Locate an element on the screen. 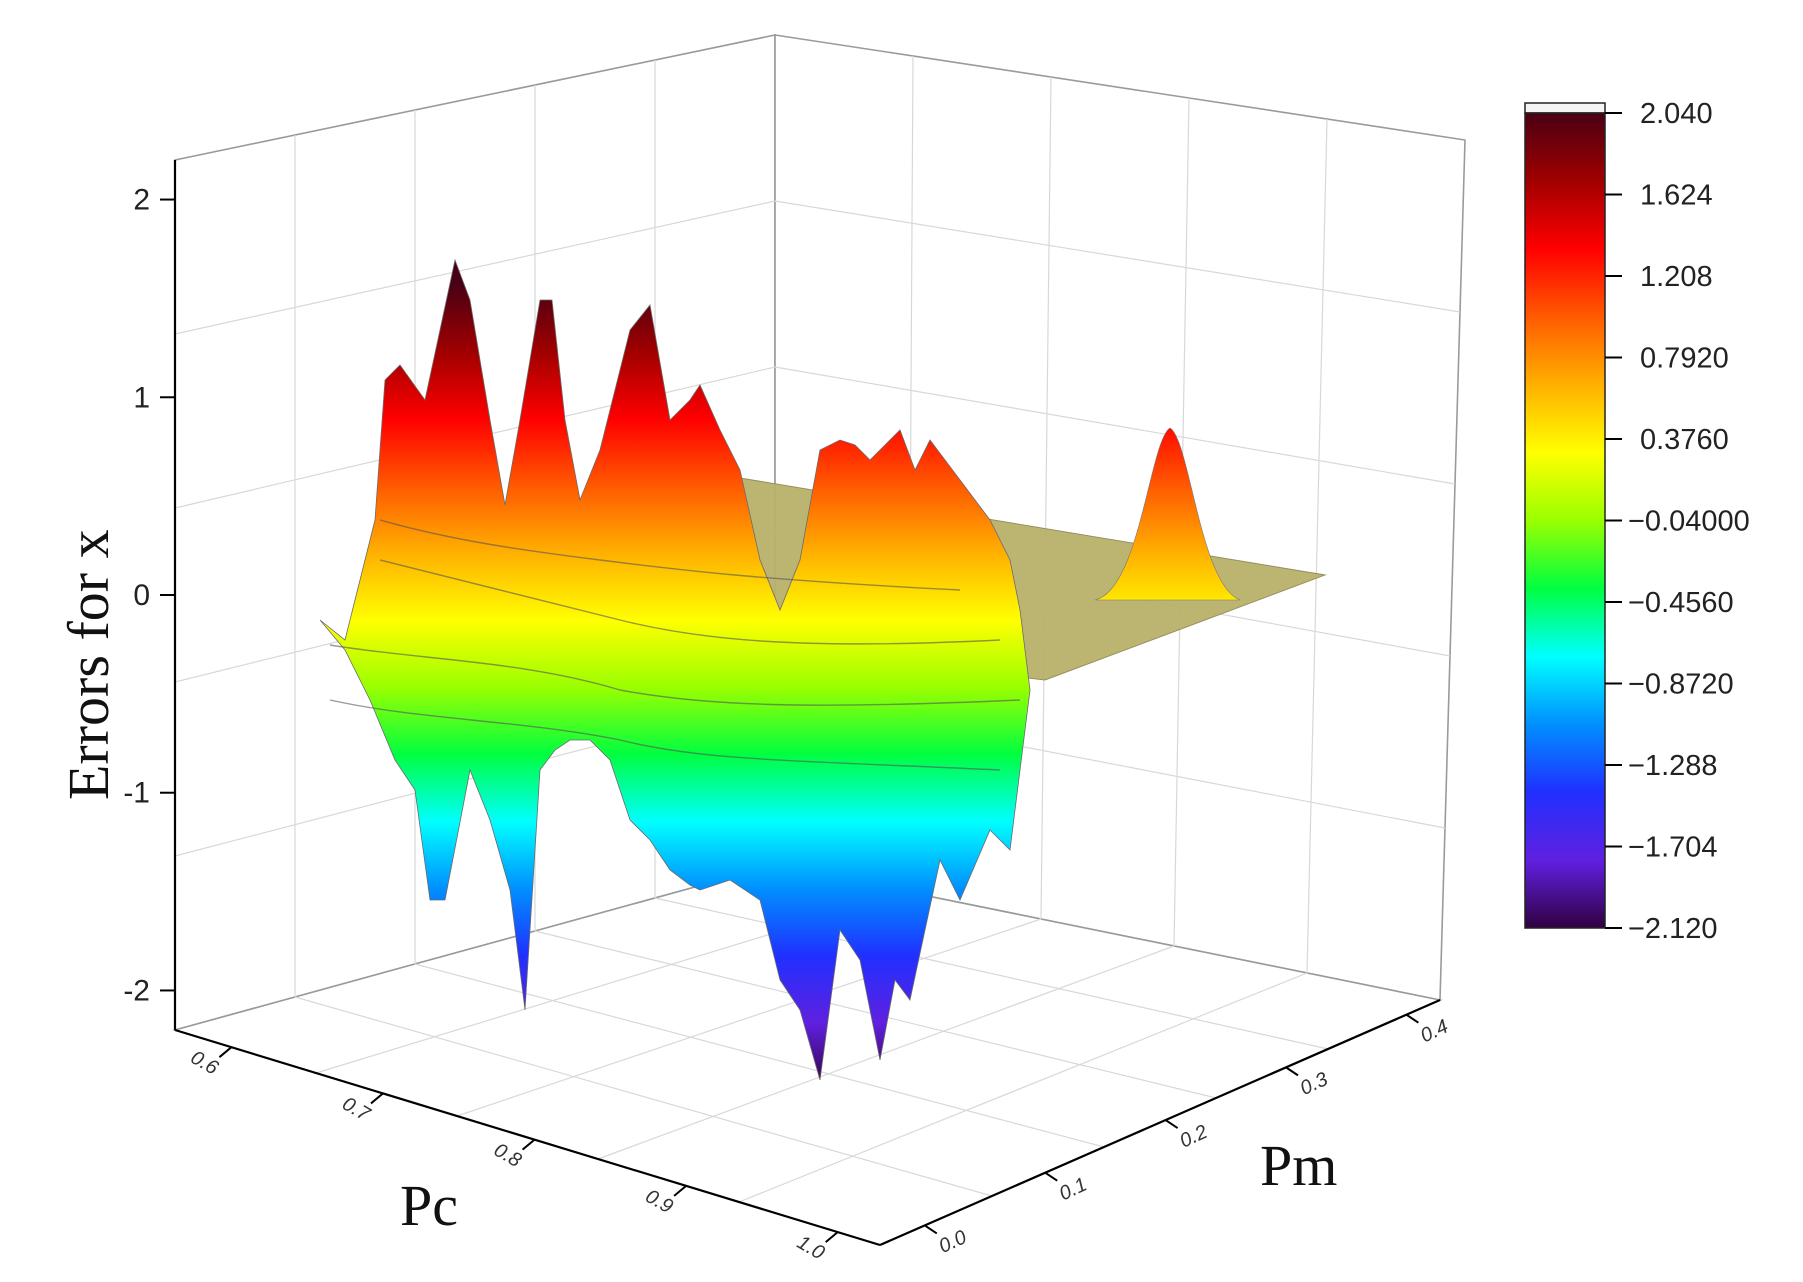 This screenshot has height=1282, width=1803. colorbar-ramp is located at coordinates (1565, 520).